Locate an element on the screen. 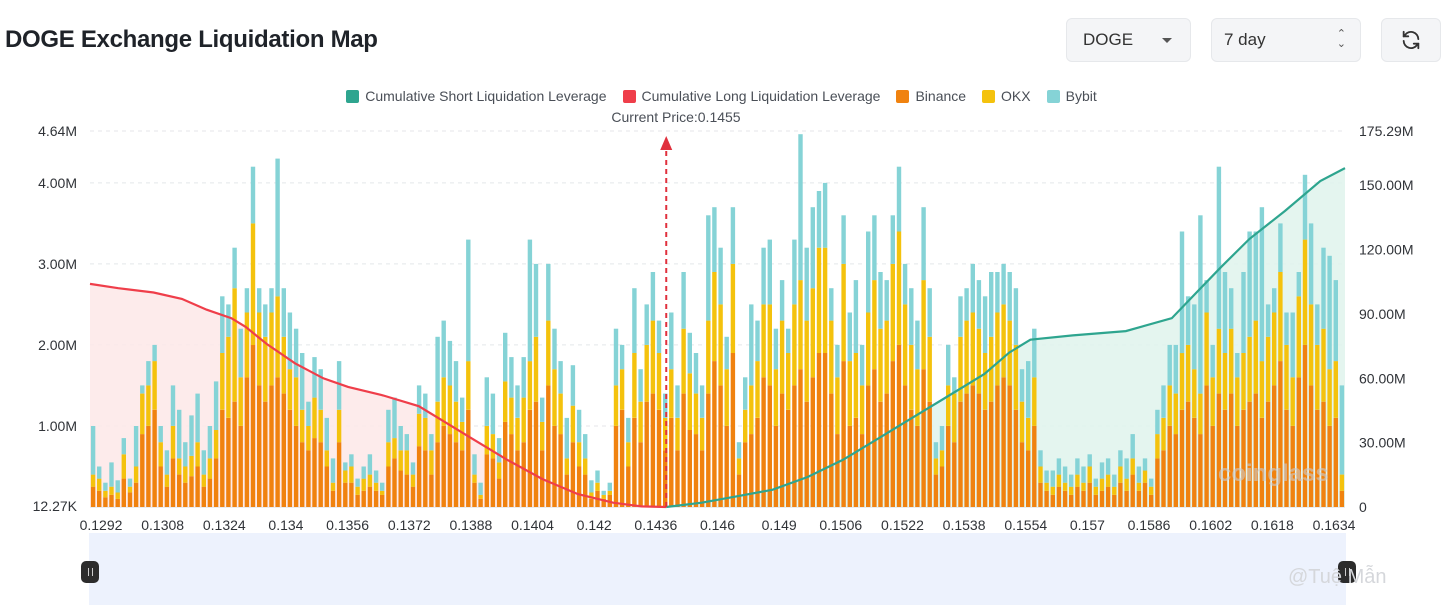 This screenshot has width=1443, height=605. x-tick-label: 0.1634 is located at coordinates (1334, 523).